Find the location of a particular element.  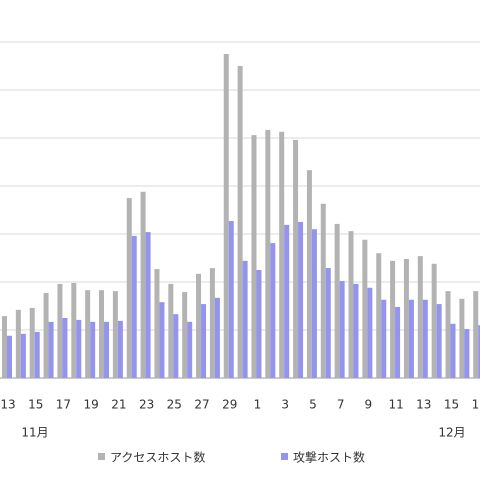

x-tick-label: 11 is located at coordinates (395, 405).